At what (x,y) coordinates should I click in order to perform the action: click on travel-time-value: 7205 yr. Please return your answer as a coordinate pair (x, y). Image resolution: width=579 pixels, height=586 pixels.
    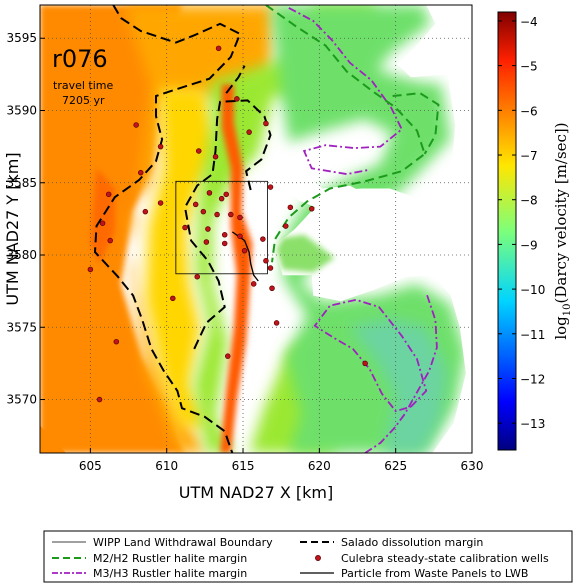
    Looking at the image, I should click on (83, 100).